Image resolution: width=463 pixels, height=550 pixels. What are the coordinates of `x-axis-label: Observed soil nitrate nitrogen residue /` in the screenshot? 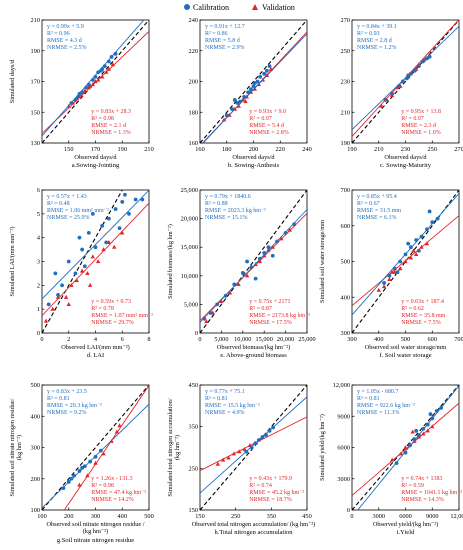 It's located at (95, 524).